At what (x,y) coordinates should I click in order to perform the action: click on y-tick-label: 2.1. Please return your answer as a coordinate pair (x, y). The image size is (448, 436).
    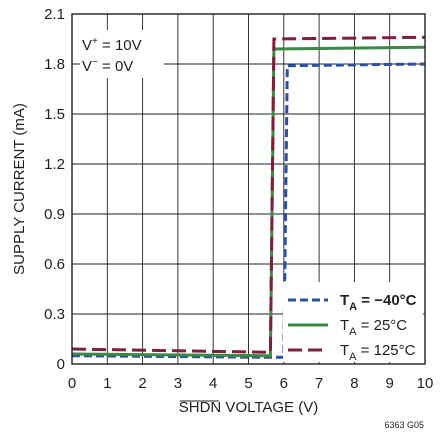
    Looking at the image, I should click on (54, 14).